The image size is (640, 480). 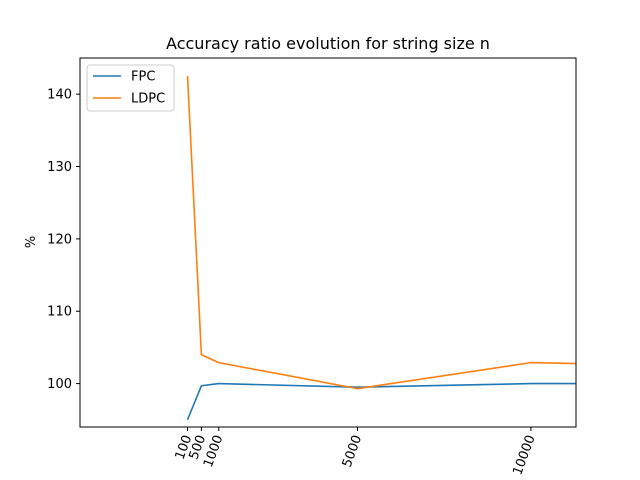 What do you see at coordinates (59, 384) in the screenshot?
I see `y-tick-label: 100` at bounding box center [59, 384].